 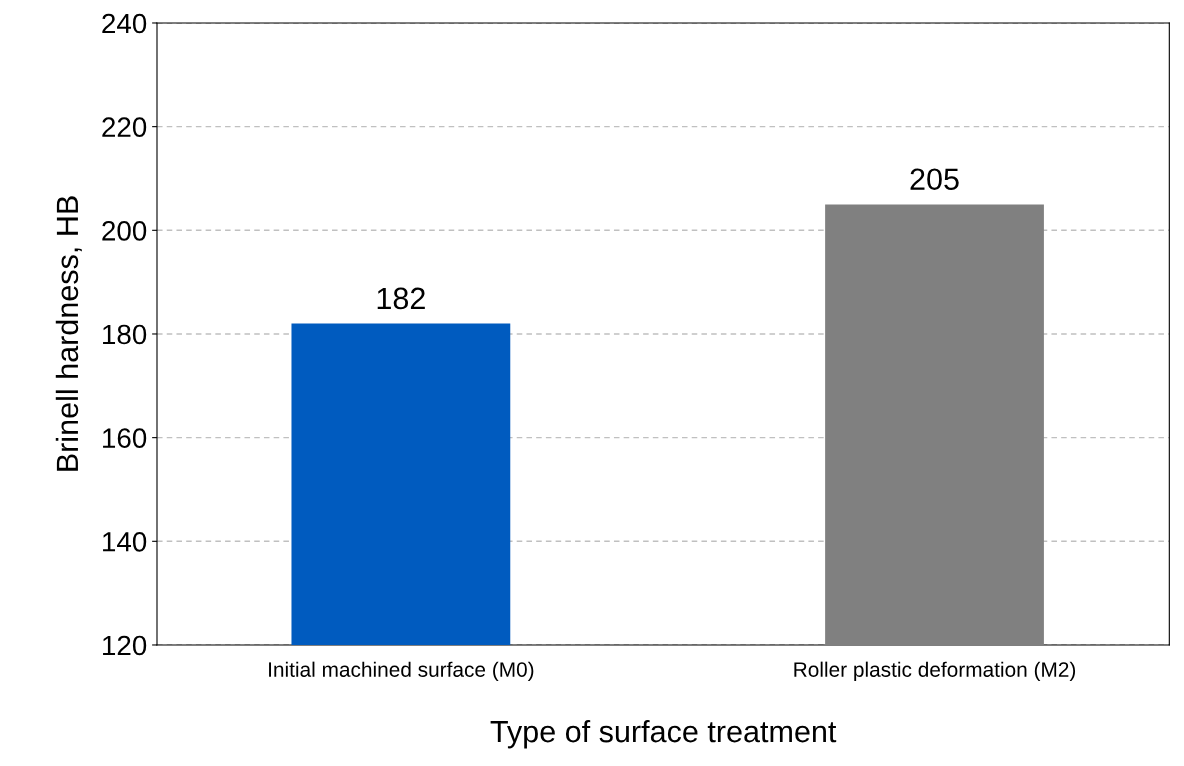 I want to click on data-label: 205, so click(x=934, y=179).